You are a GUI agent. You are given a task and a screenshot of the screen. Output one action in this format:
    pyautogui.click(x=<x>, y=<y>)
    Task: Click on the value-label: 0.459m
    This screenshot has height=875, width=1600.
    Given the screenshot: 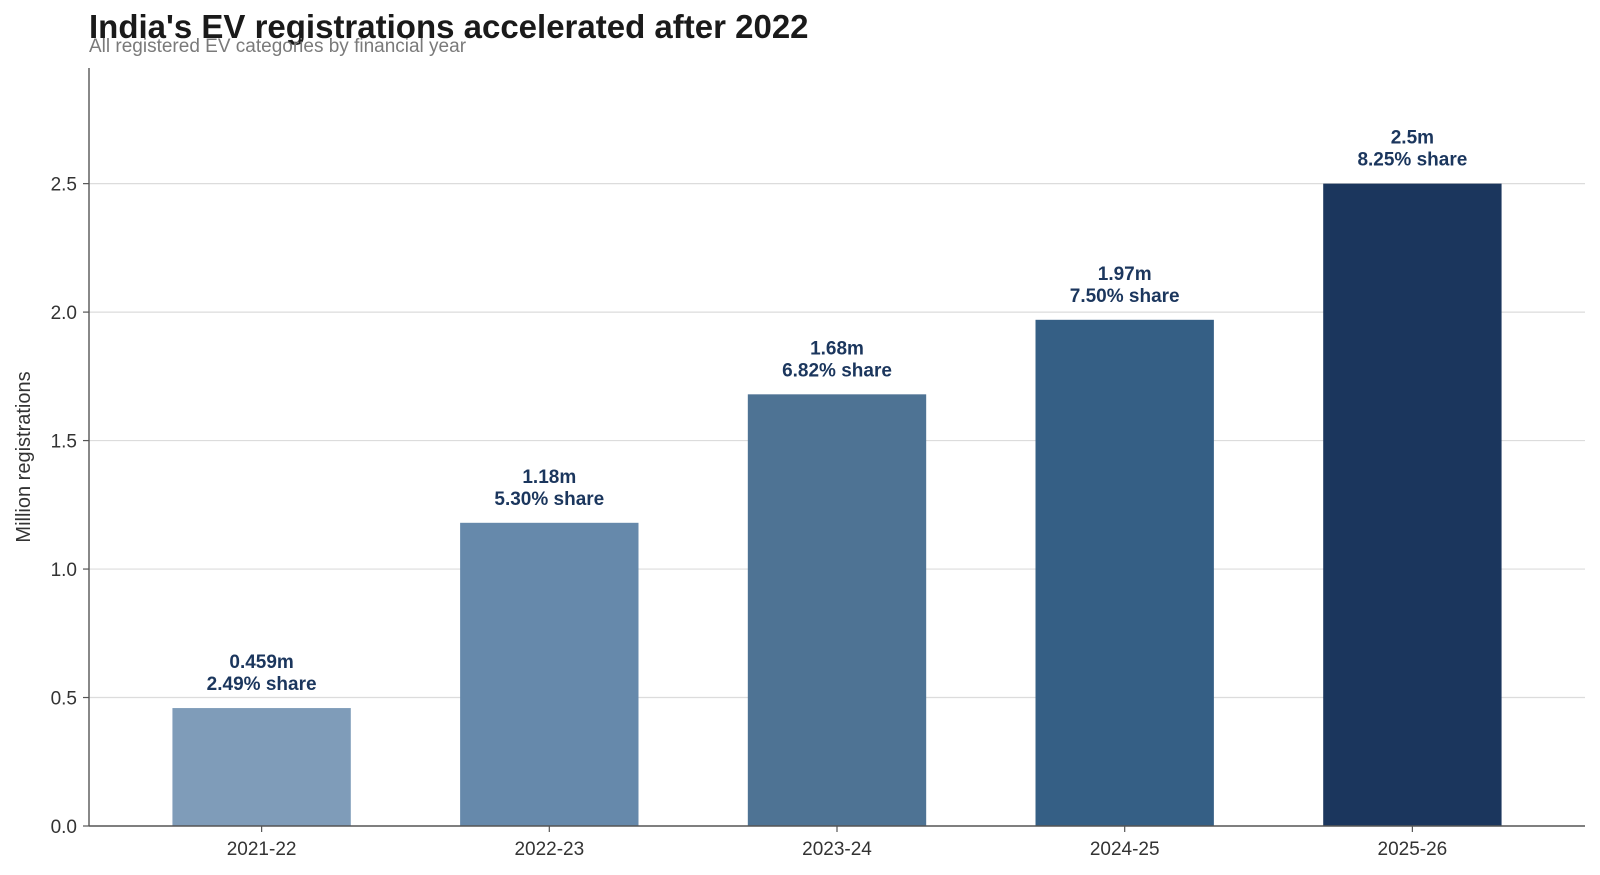 What is the action you would take?
    pyautogui.click(x=261, y=662)
    